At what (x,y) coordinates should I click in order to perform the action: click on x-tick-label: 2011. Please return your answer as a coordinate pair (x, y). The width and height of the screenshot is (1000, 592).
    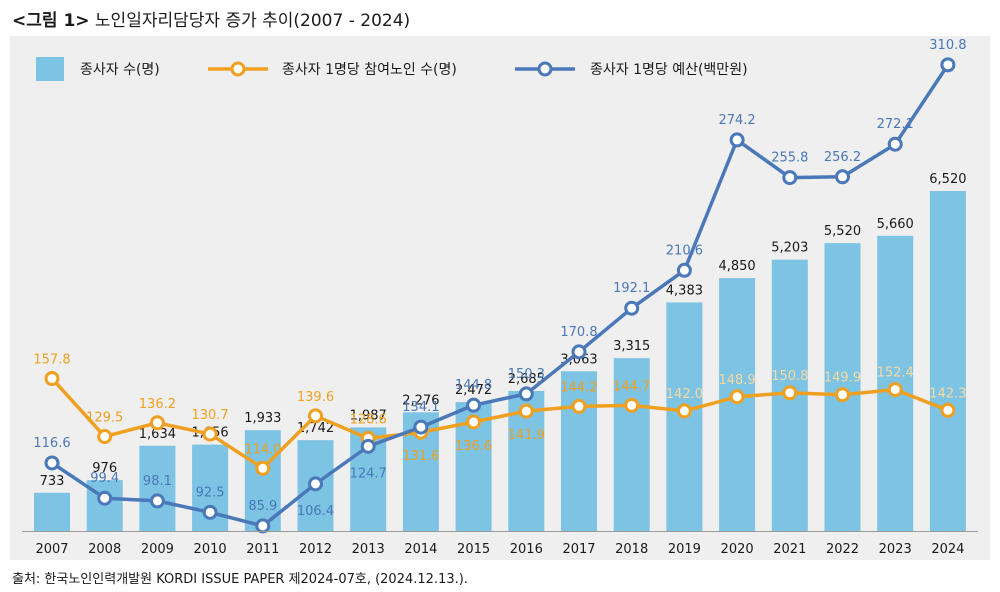
    Looking at the image, I should click on (262, 549).